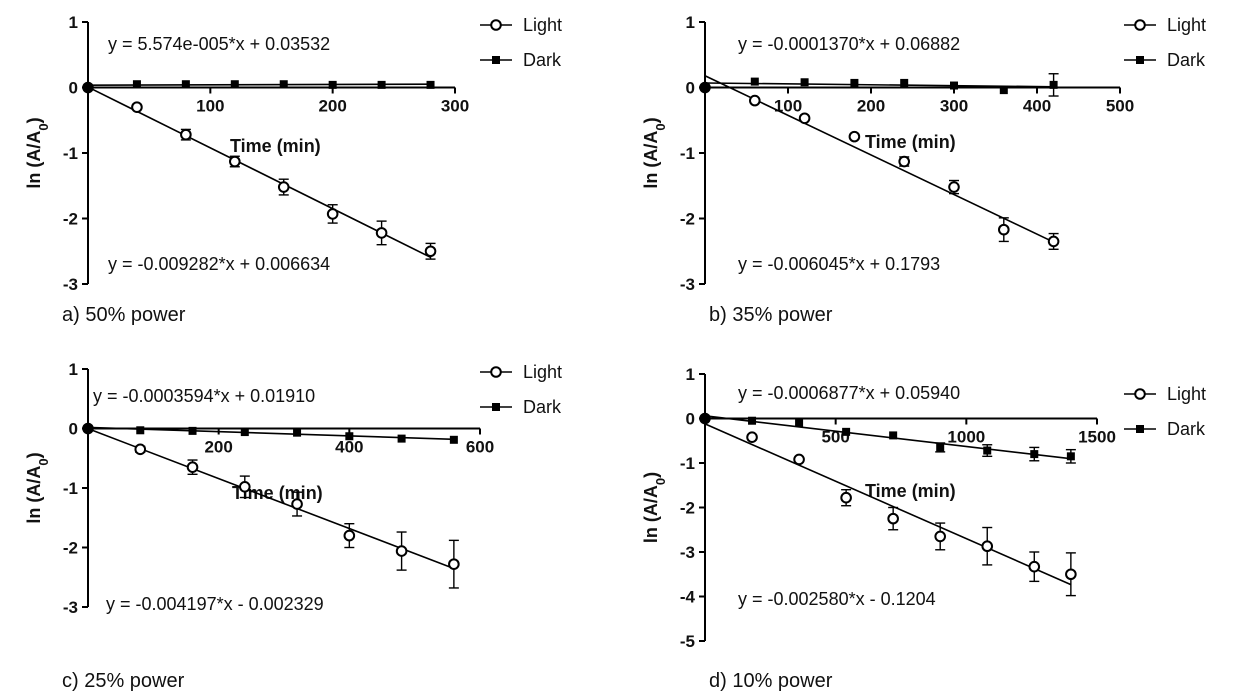 The image size is (1235, 694). I want to click on legend-label-light-a: Light, so click(542, 25).